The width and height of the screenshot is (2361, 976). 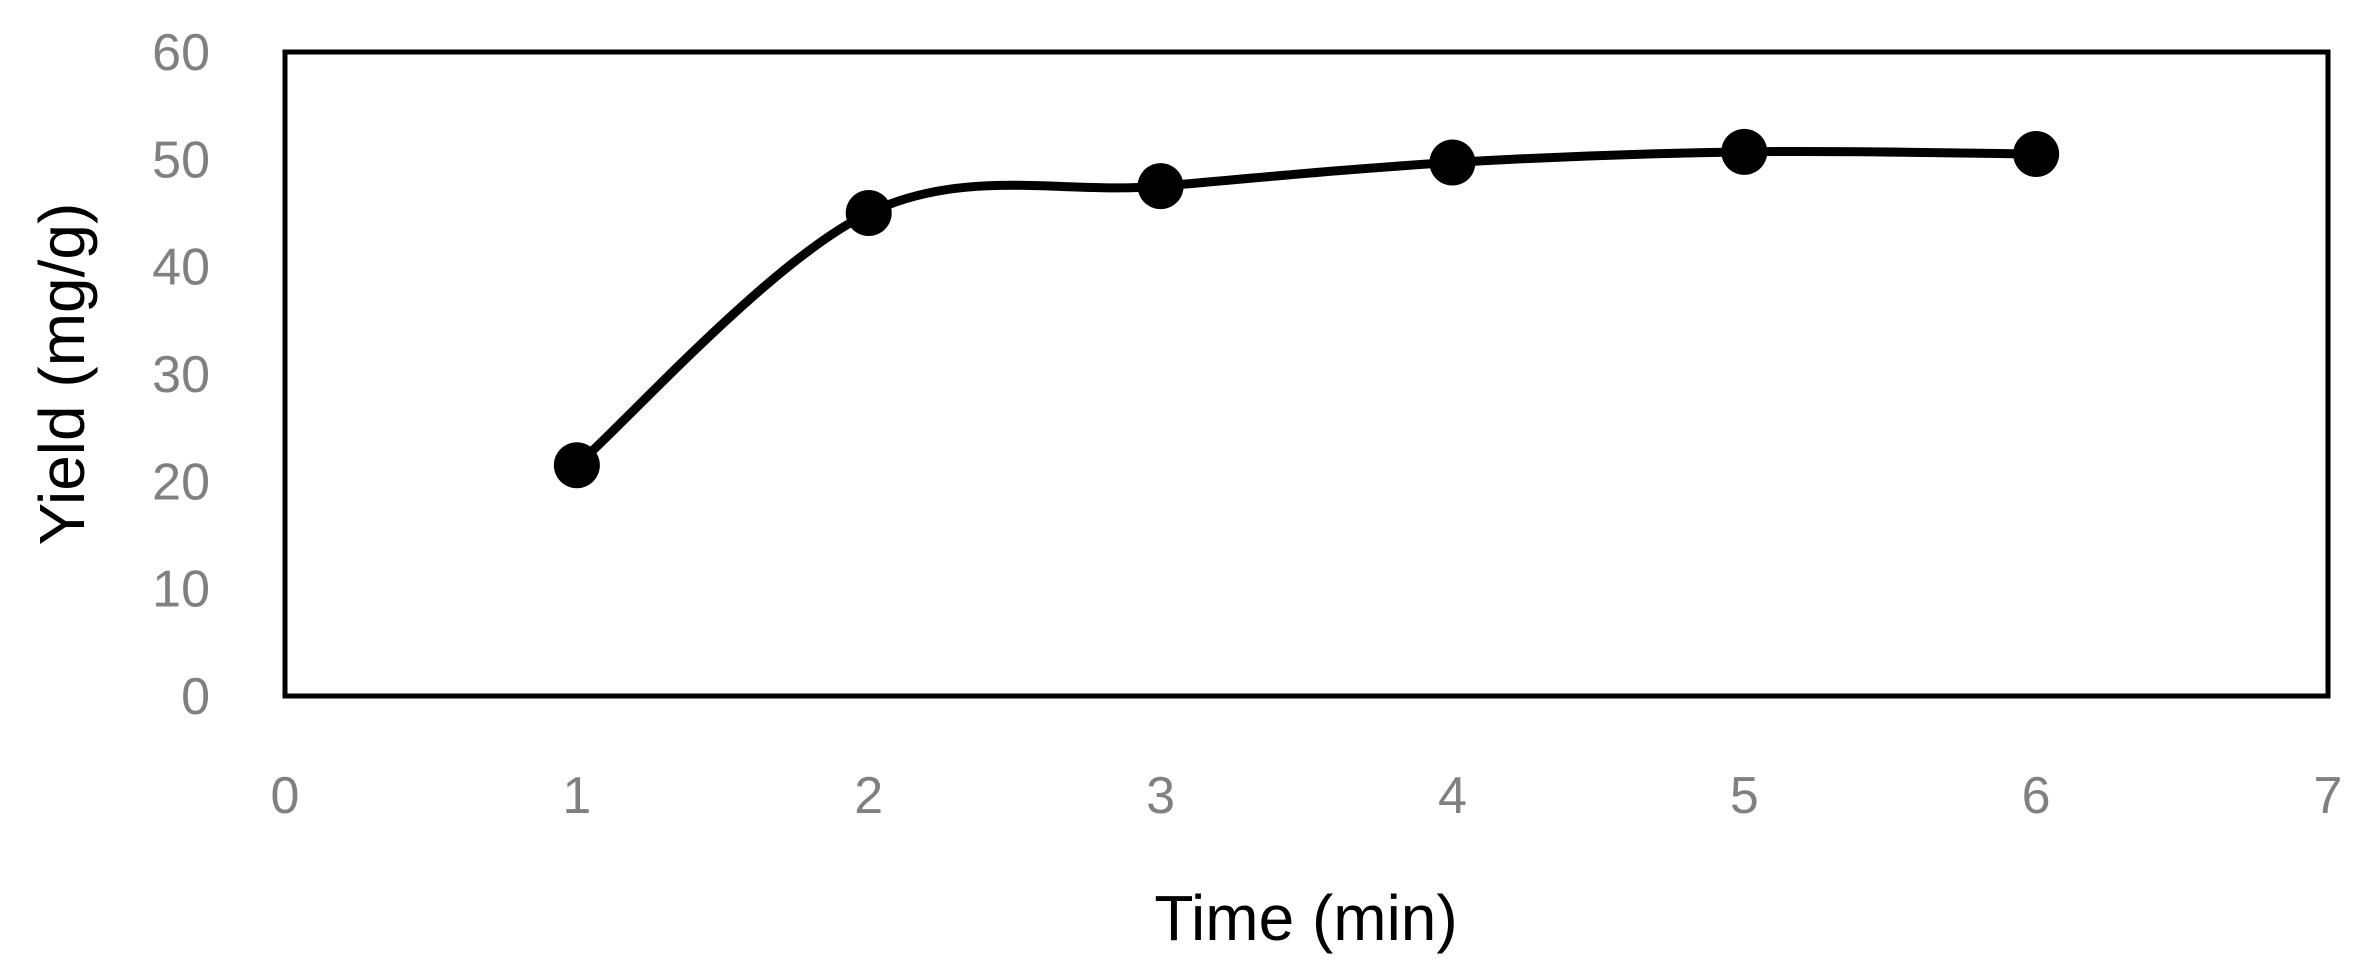 I want to click on y-axis-tick-labels: 0 10 20 30 40 50 60, so click(x=181, y=375).